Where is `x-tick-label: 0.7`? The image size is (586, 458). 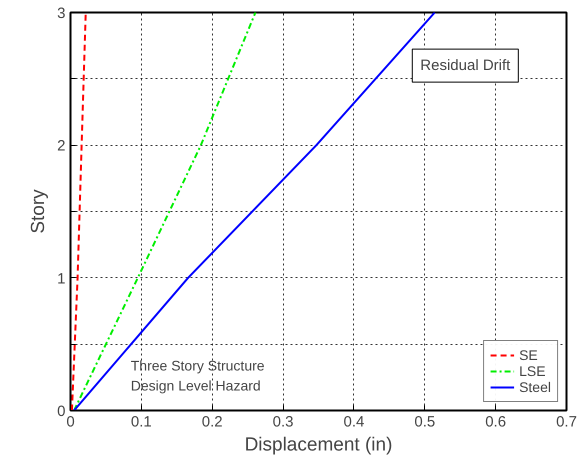
x-tick-label: 0.7 is located at coordinates (566, 422).